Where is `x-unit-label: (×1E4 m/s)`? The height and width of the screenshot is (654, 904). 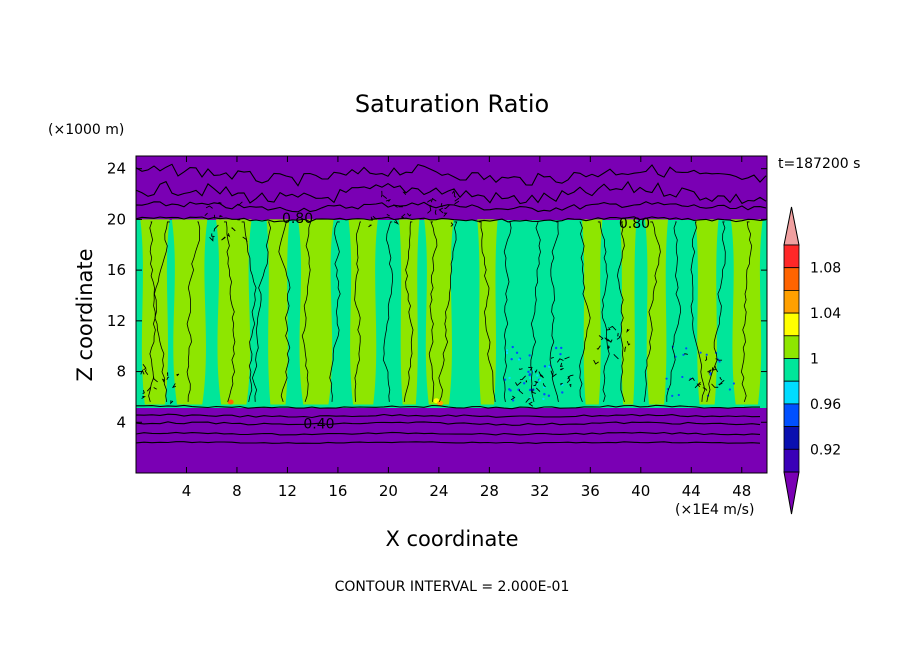 x-unit-label: (×1E4 m/s) is located at coordinates (714, 510).